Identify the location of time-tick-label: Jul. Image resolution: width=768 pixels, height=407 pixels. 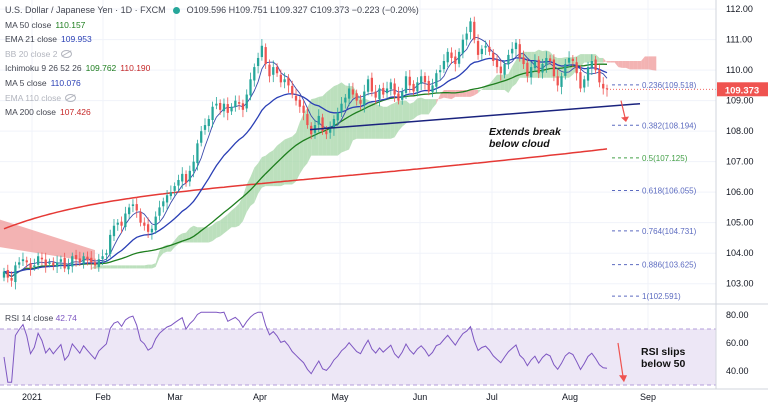
(492, 397).